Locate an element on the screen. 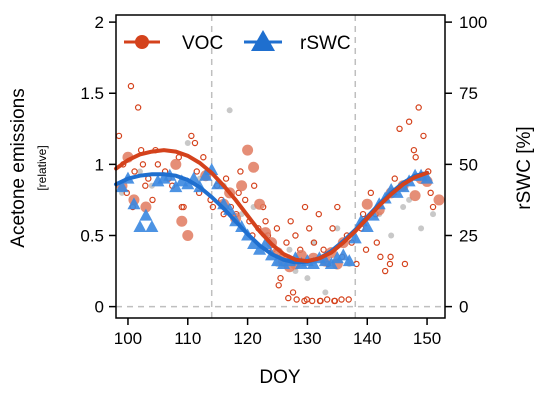  legend-voc-marker is located at coordinates (142, 42).